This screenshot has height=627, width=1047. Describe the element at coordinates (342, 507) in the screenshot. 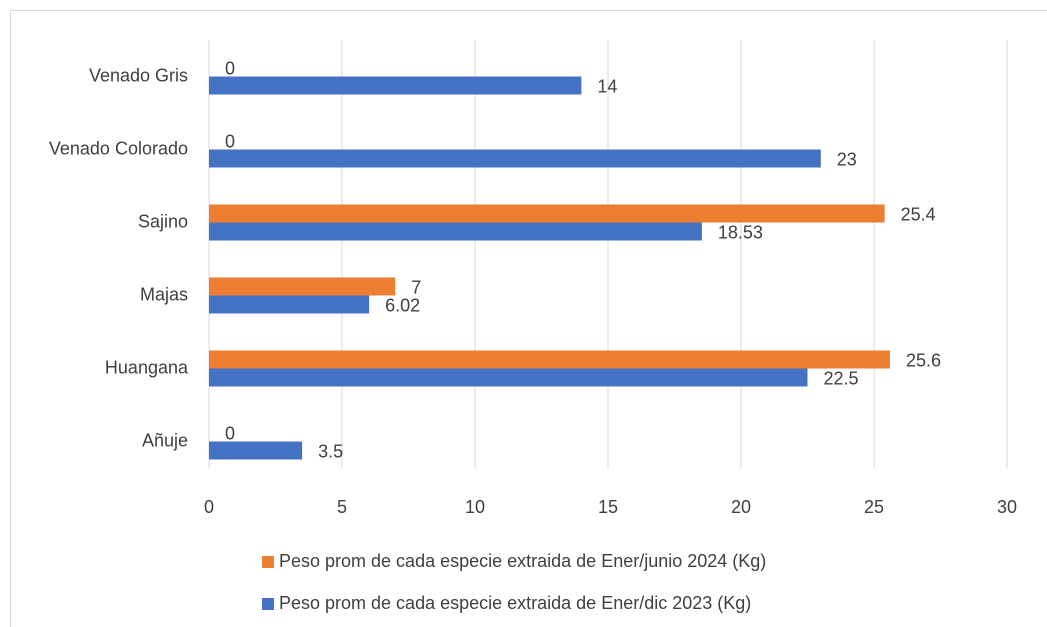

I see `x-tick-label: 5` at that location.